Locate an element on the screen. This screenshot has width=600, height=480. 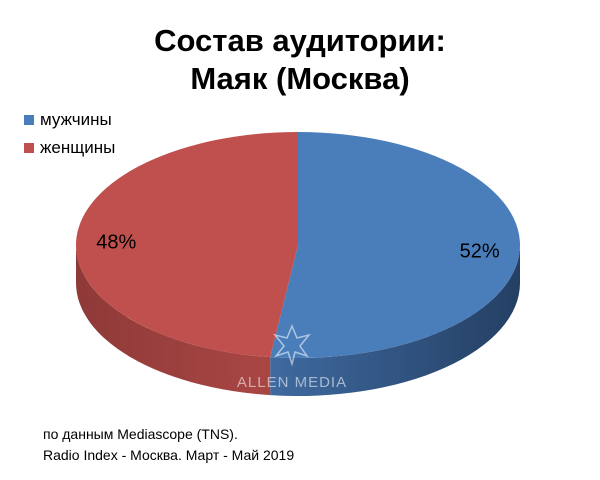
legend: мужчины женщины is located at coordinates (69, 134).